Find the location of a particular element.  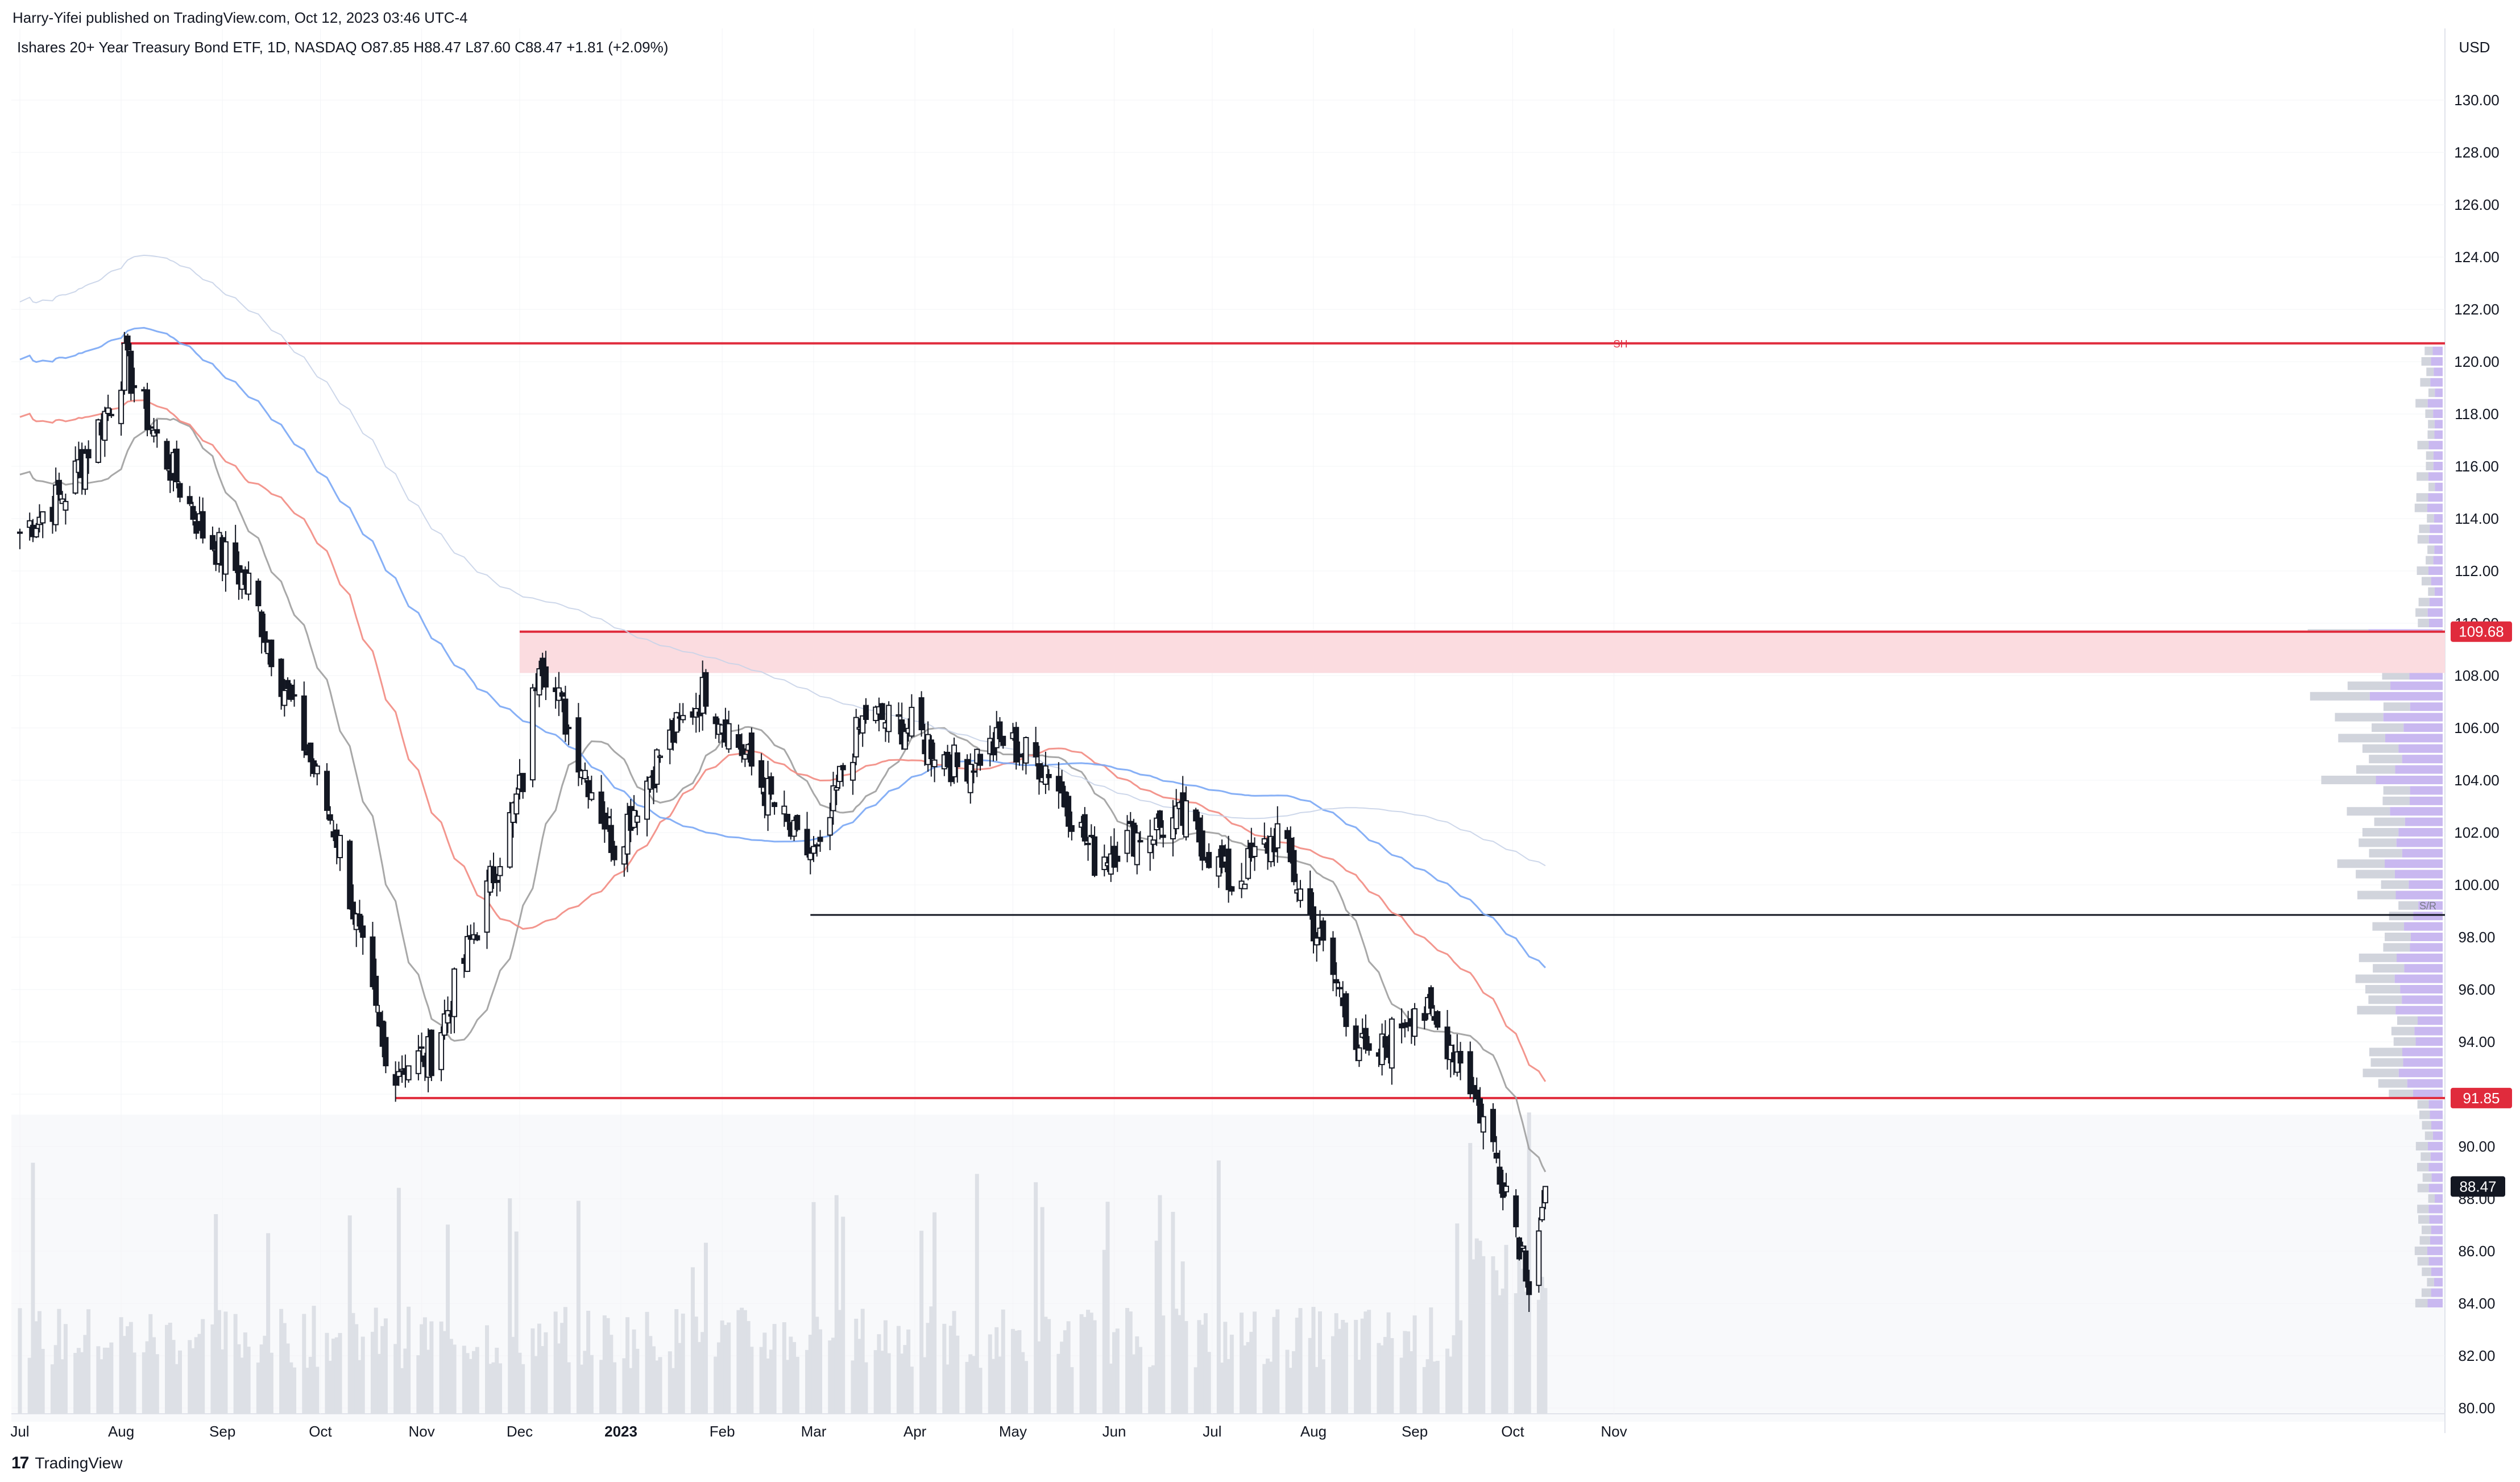

brand-name: TradingView is located at coordinates (79, 1463).